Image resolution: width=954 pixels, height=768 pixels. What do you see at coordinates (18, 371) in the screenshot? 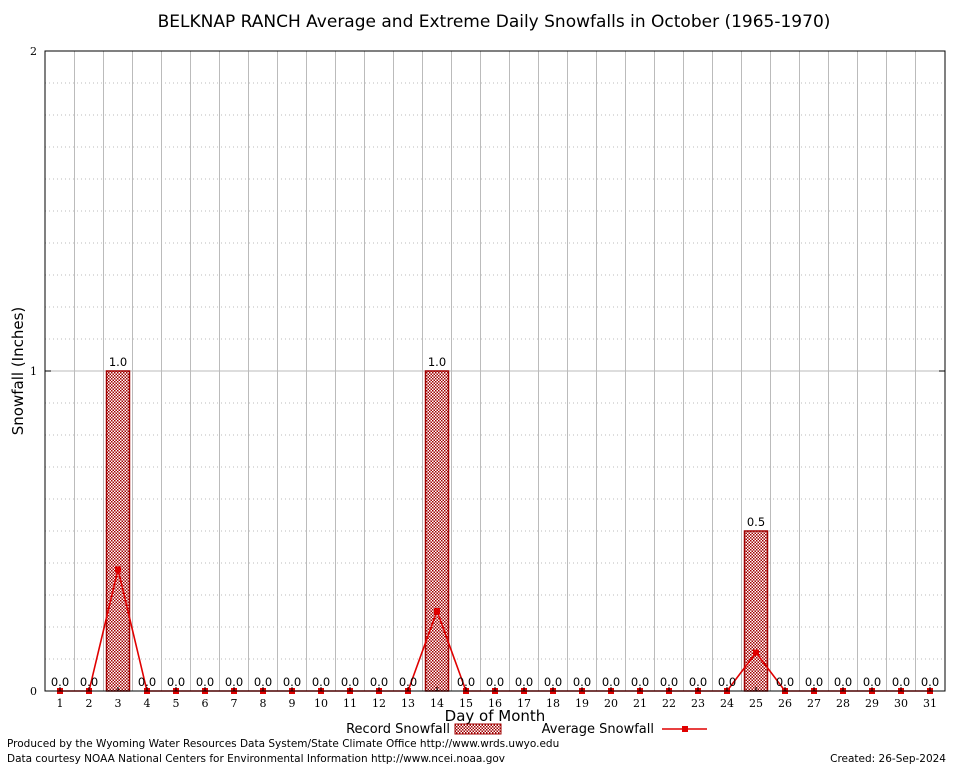
I see `y-axis-label: Snowfall (Inches)` at bounding box center [18, 371].